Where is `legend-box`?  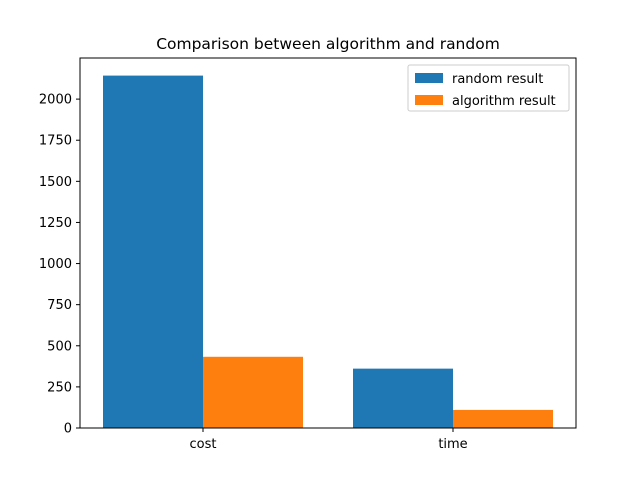 legend-box is located at coordinates (488, 88).